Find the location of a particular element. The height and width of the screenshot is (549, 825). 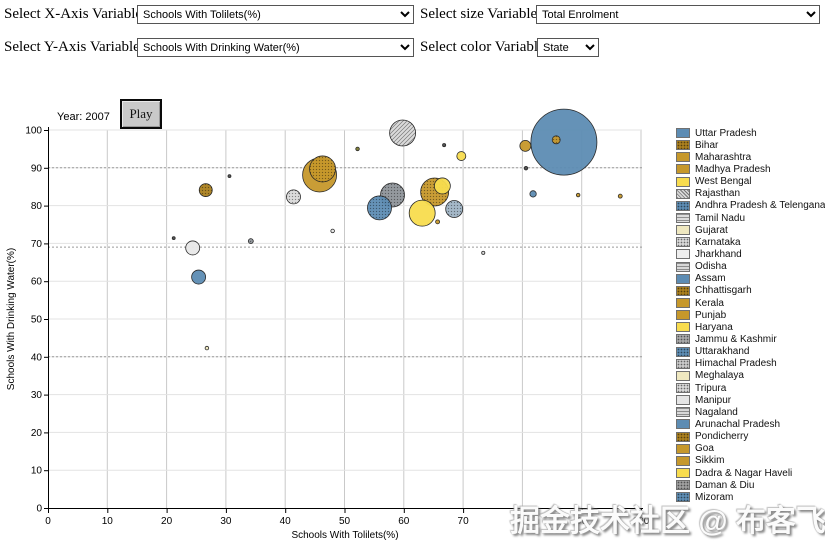

legend-item: Maharashtra is located at coordinates (750, 157).